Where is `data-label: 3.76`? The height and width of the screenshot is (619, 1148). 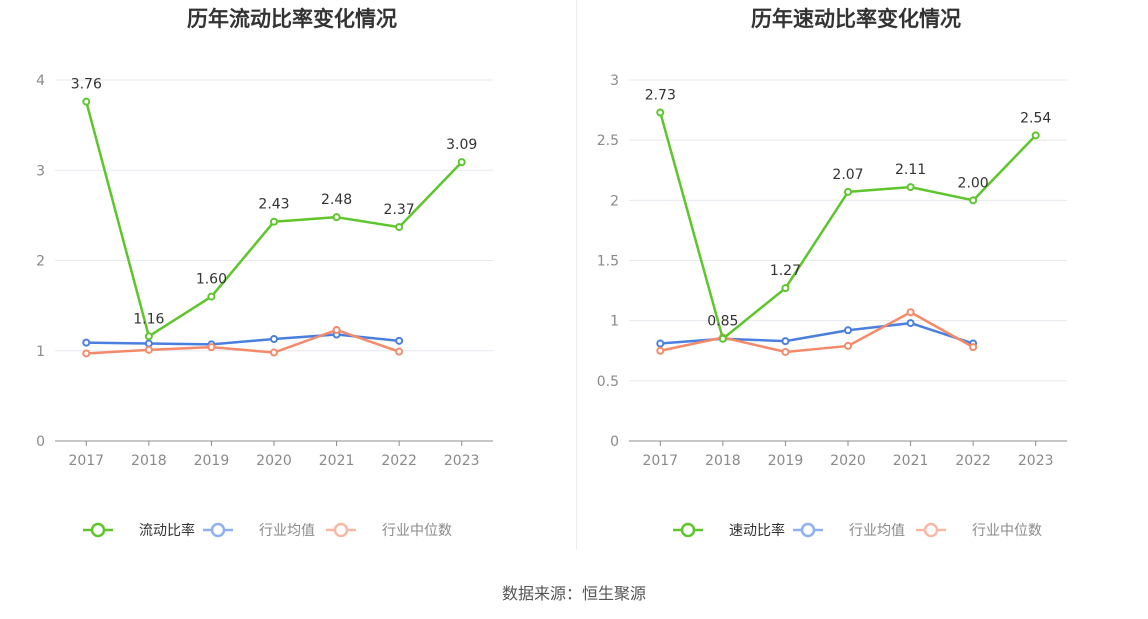 data-label: 3.76 is located at coordinates (86, 85).